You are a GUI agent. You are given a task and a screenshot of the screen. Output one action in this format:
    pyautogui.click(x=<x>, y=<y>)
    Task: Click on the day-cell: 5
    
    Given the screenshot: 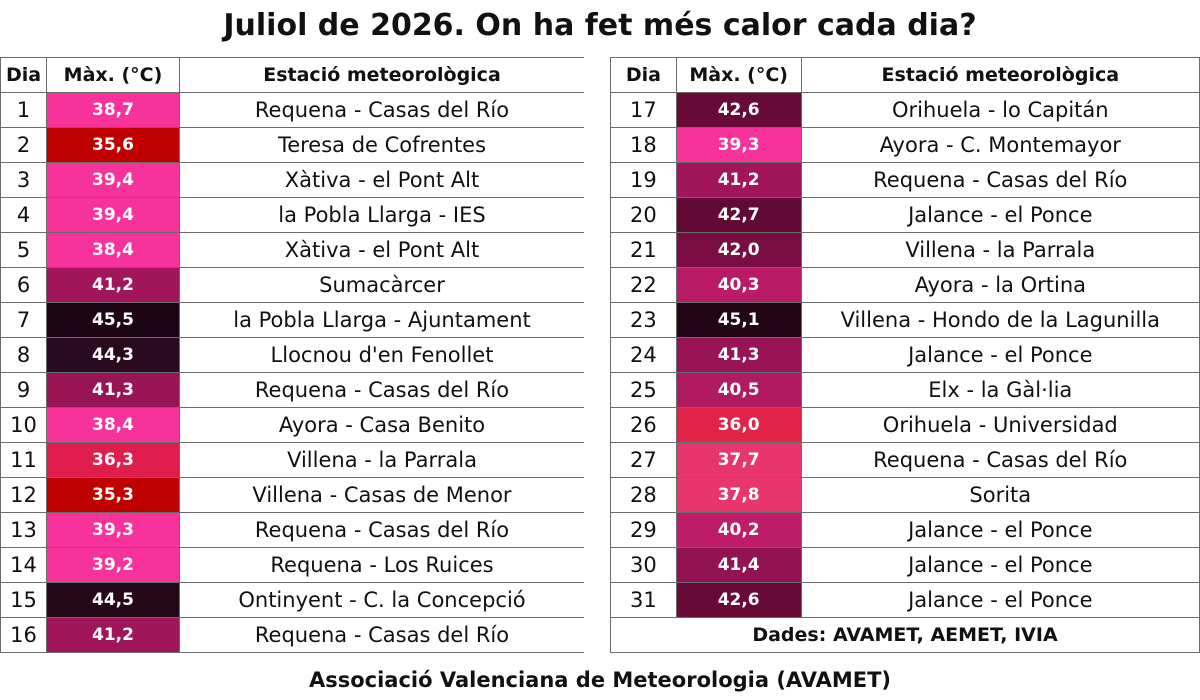 What is the action you would take?
    pyautogui.click(x=23, y=250)
    